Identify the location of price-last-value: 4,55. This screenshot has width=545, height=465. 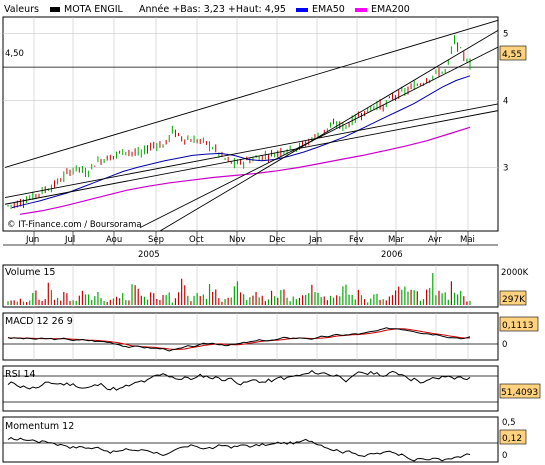
(512, 55).